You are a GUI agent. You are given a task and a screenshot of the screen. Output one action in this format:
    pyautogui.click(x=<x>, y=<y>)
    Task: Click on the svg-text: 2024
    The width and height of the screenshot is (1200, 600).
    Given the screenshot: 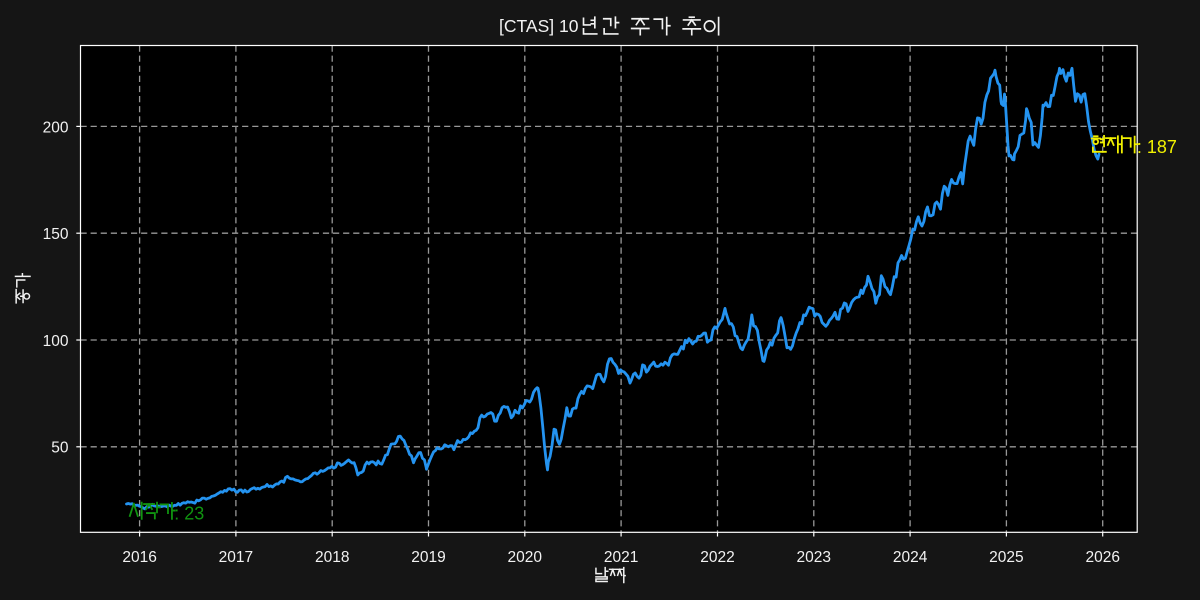 What is the action you would take?
    pyautogui.click(x=910, y=557)
    